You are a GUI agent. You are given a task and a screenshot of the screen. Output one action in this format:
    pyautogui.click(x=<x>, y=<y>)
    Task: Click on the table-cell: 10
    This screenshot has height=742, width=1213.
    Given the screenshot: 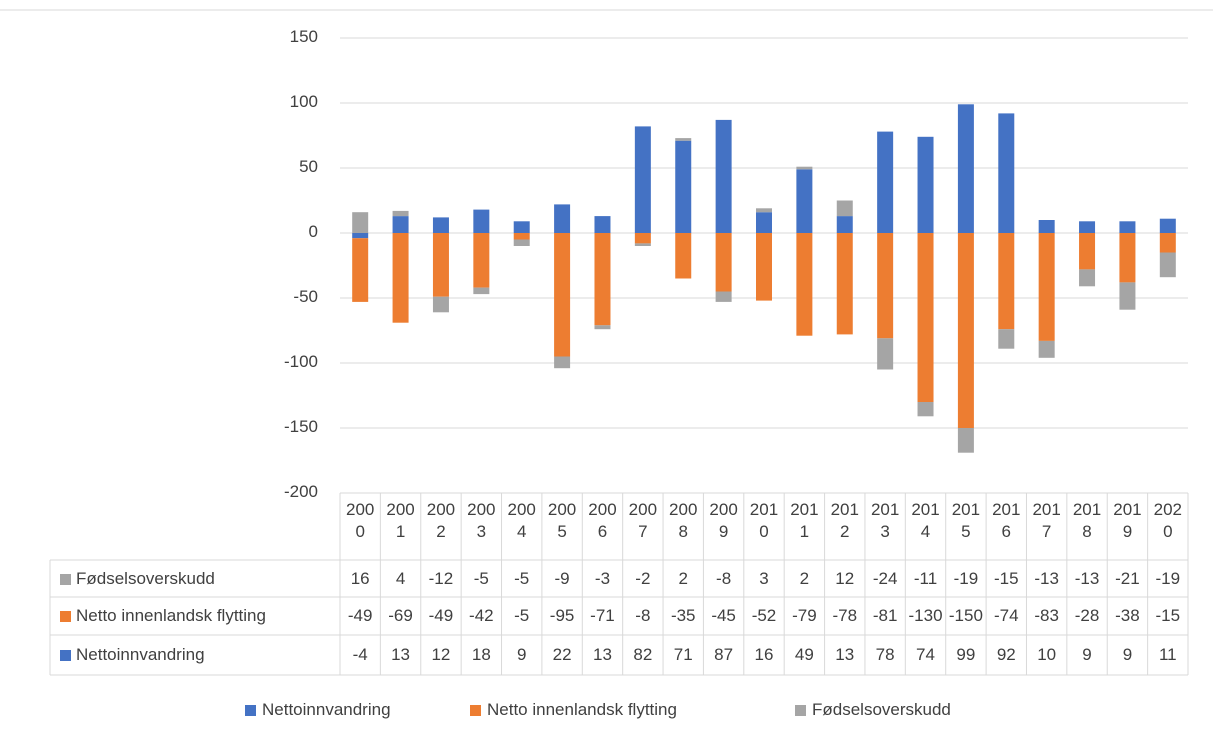 What is the action you would take?
    pyautogui.click(x=1047, y=654)
    